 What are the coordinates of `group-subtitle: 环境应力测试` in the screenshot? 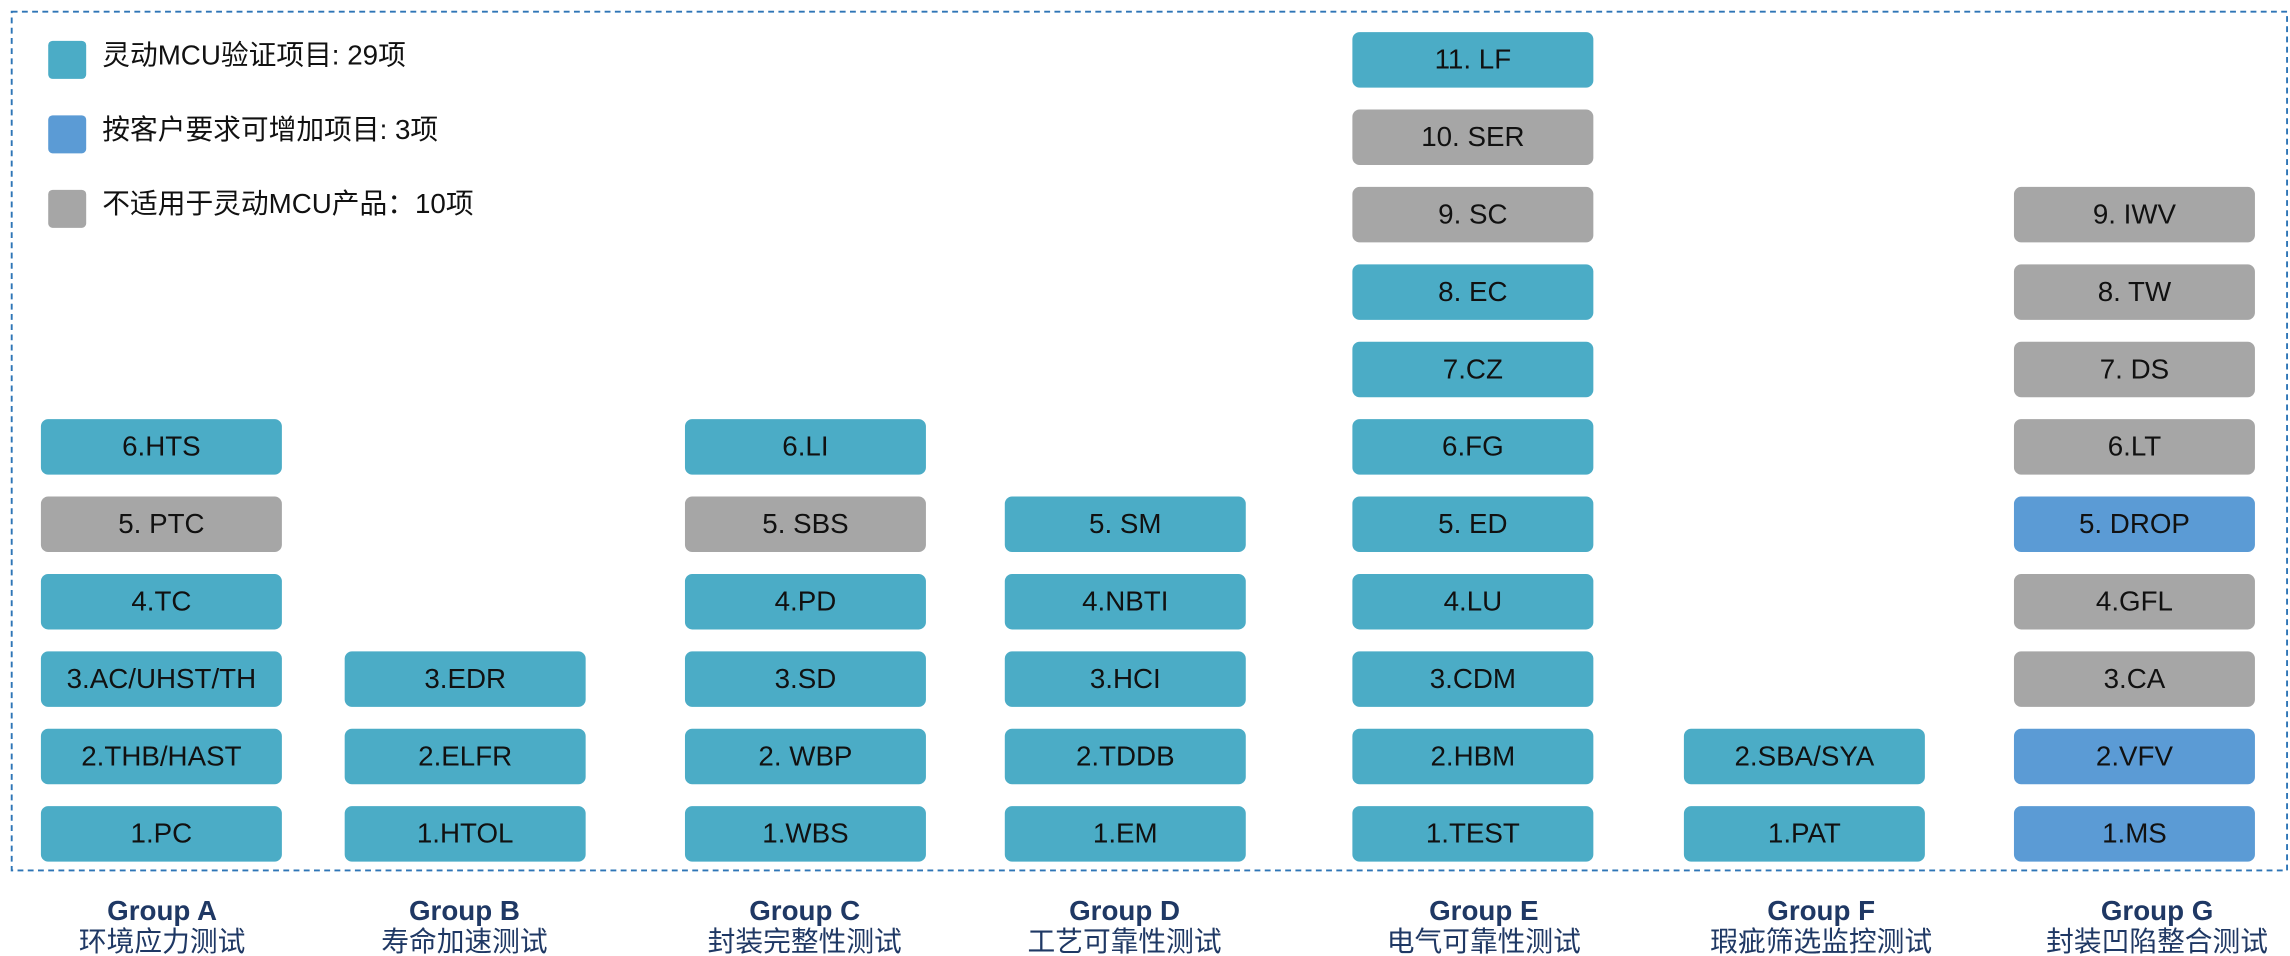 It's located at (162, 941).